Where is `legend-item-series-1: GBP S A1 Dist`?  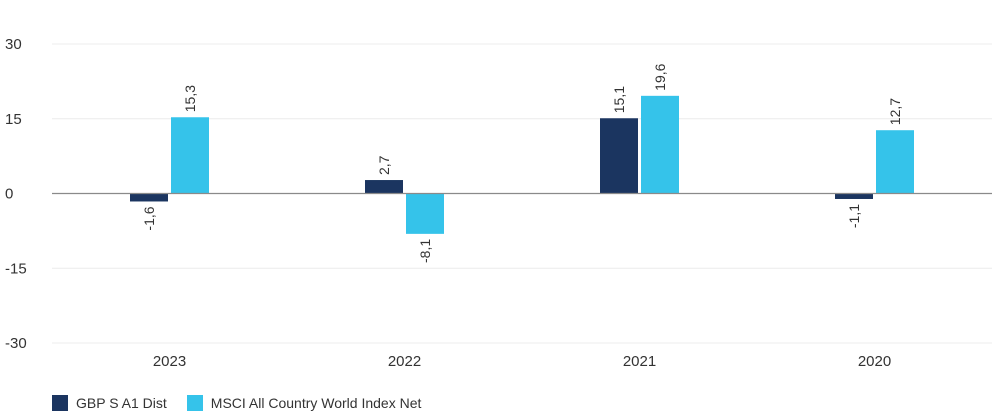
legend-item-series-1: GBP S A1 Dist is located at coordinates (109, 403).